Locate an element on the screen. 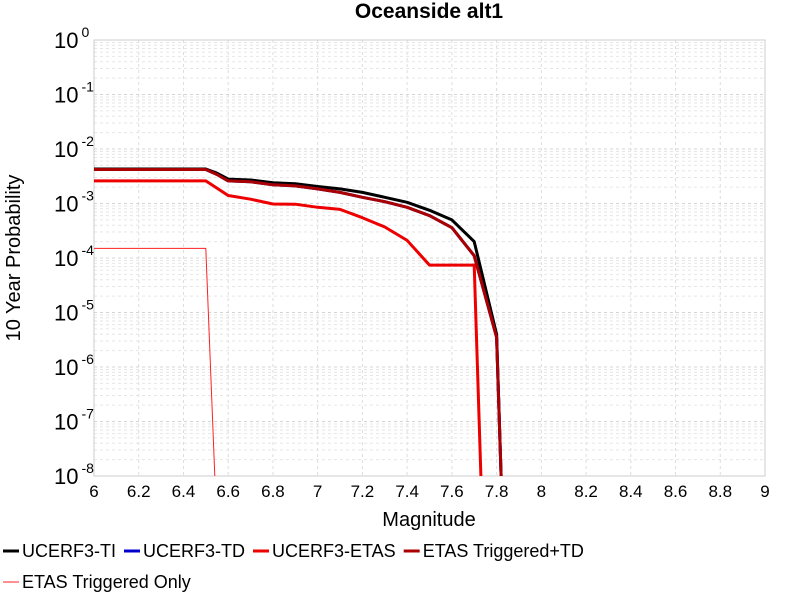 This screenshot has height=600, width=800. y-tick-label: 10 0 is located at coordinates (71, 38).